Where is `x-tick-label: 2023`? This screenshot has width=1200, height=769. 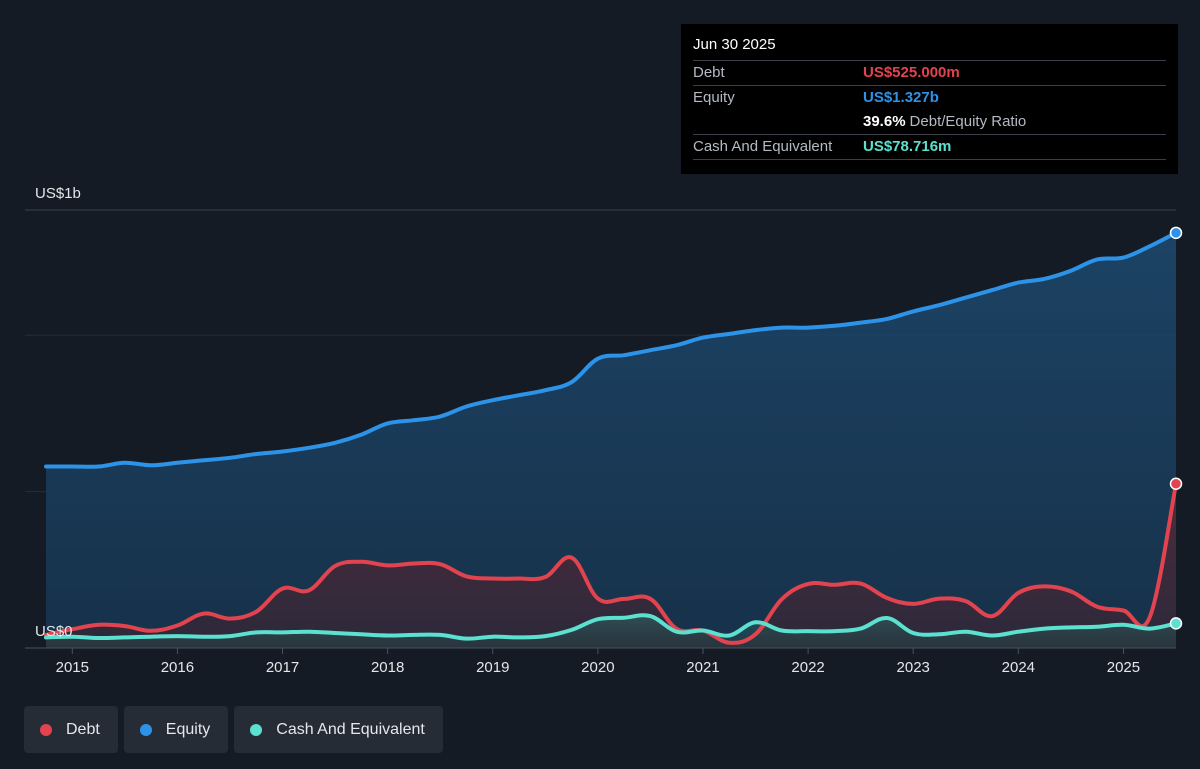
x-tick-label: 2023 is located at coordinates (913, 667).